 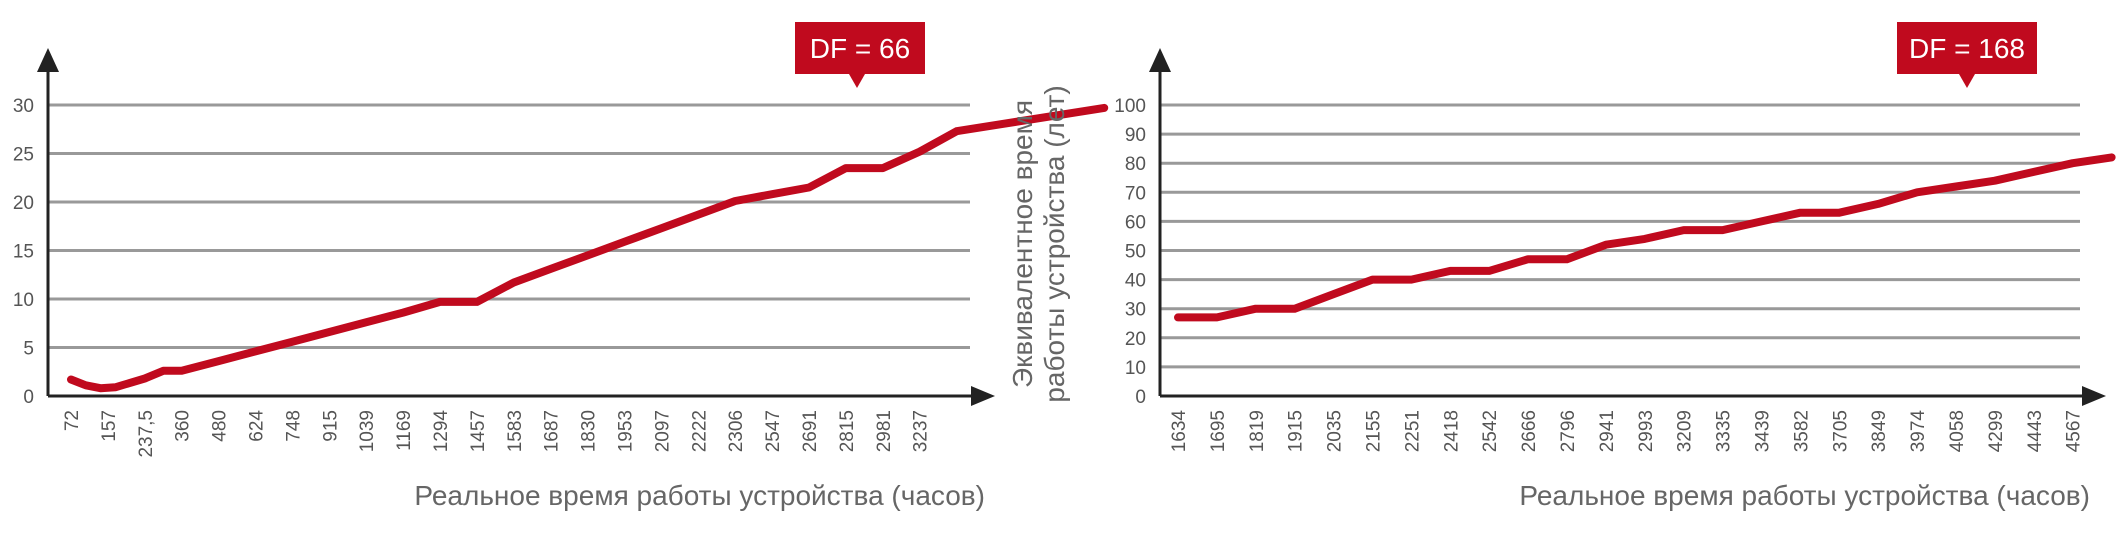 I want to click on callout-label: DF = 168, so click(x=1967, y=48).